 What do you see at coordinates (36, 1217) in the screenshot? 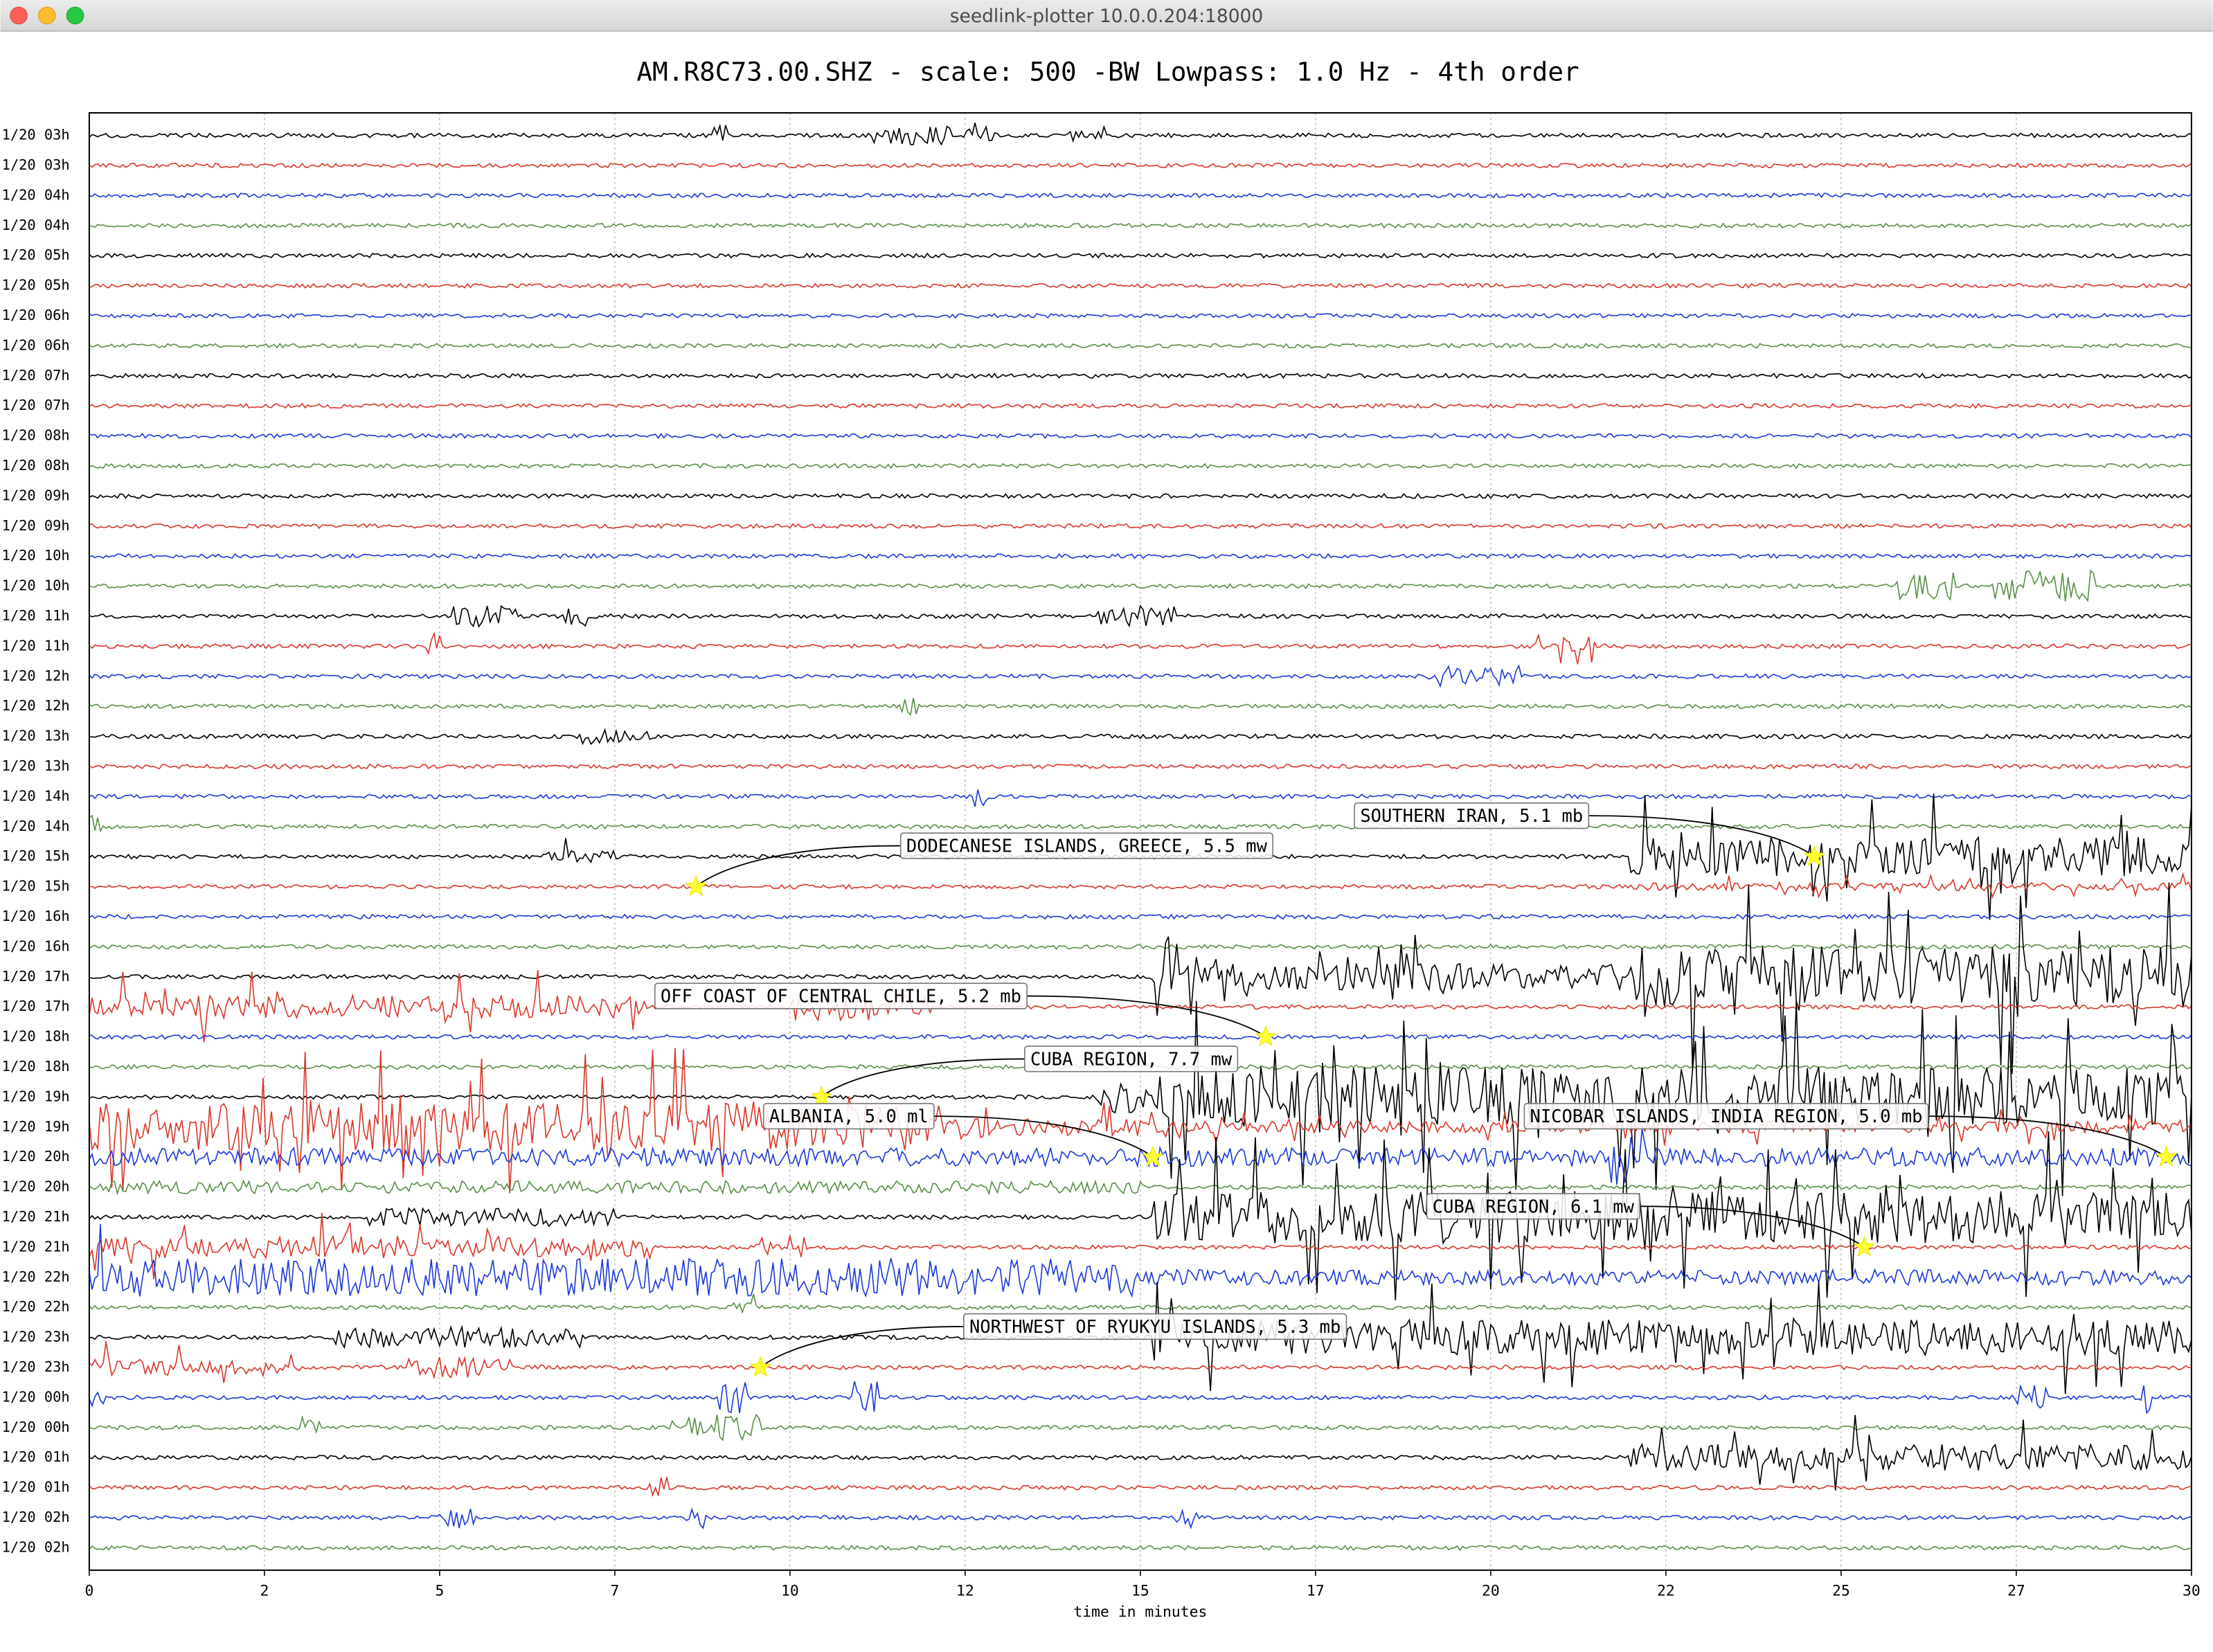
I see `trace-label: 1/20 21h` at bounding box center [36, 1217].